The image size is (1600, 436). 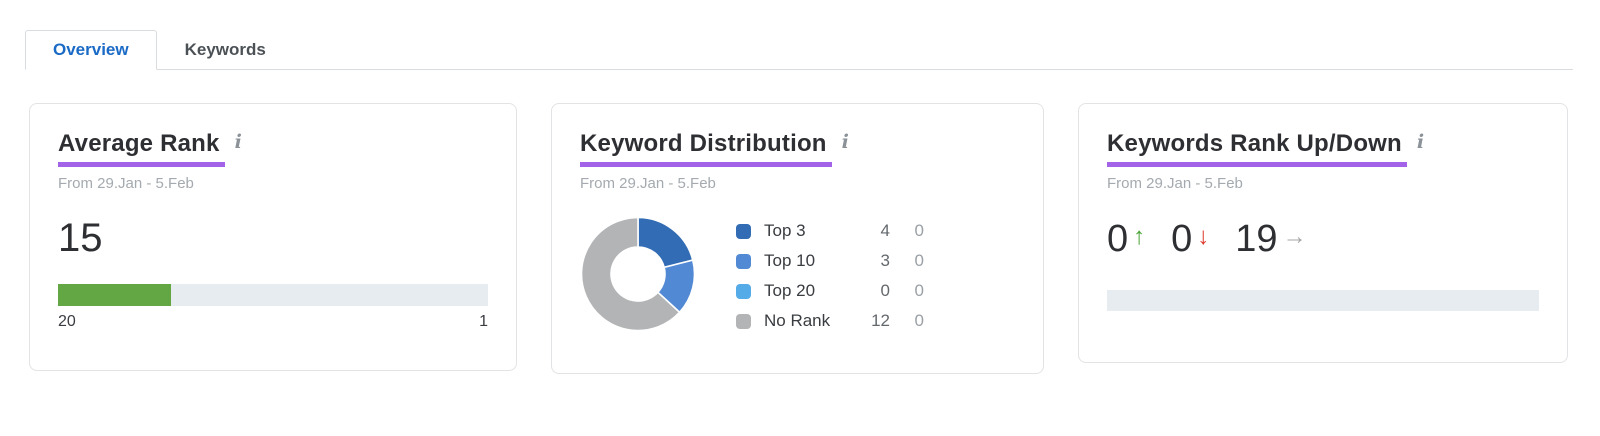 I want to click on rank-down-value: 0, so click(x=1182, y=239).